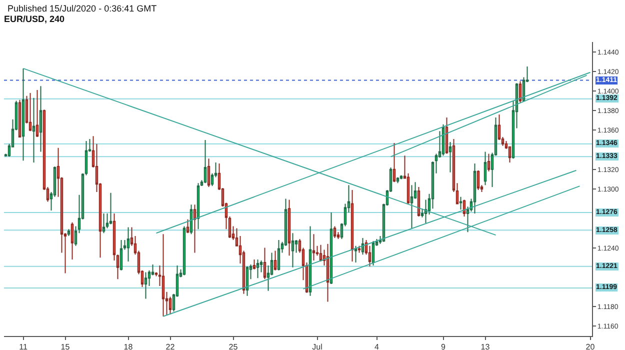 This screenshot has height=350, width=625. What do you see at coordinates (233, 346) in the screenshot?
I see `x-tick-label: 25` at bounding box center [233, 346].